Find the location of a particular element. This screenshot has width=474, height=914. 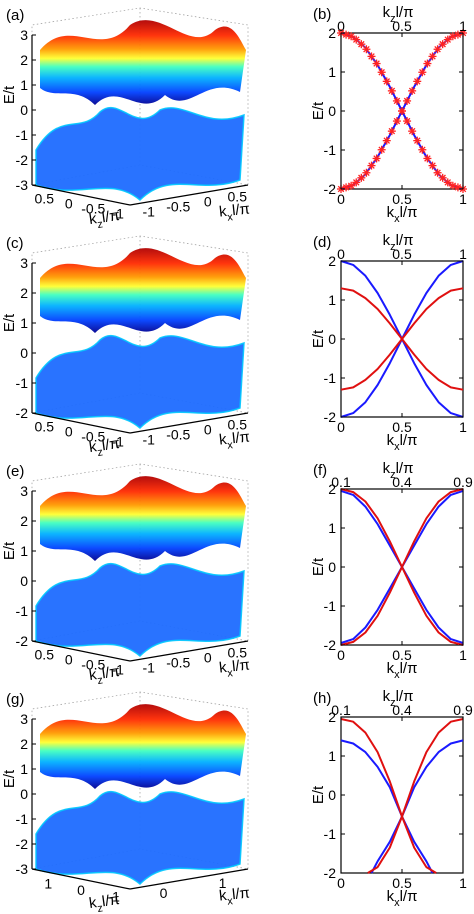

ytick-label: 2 is located at coordinates (332, 261).